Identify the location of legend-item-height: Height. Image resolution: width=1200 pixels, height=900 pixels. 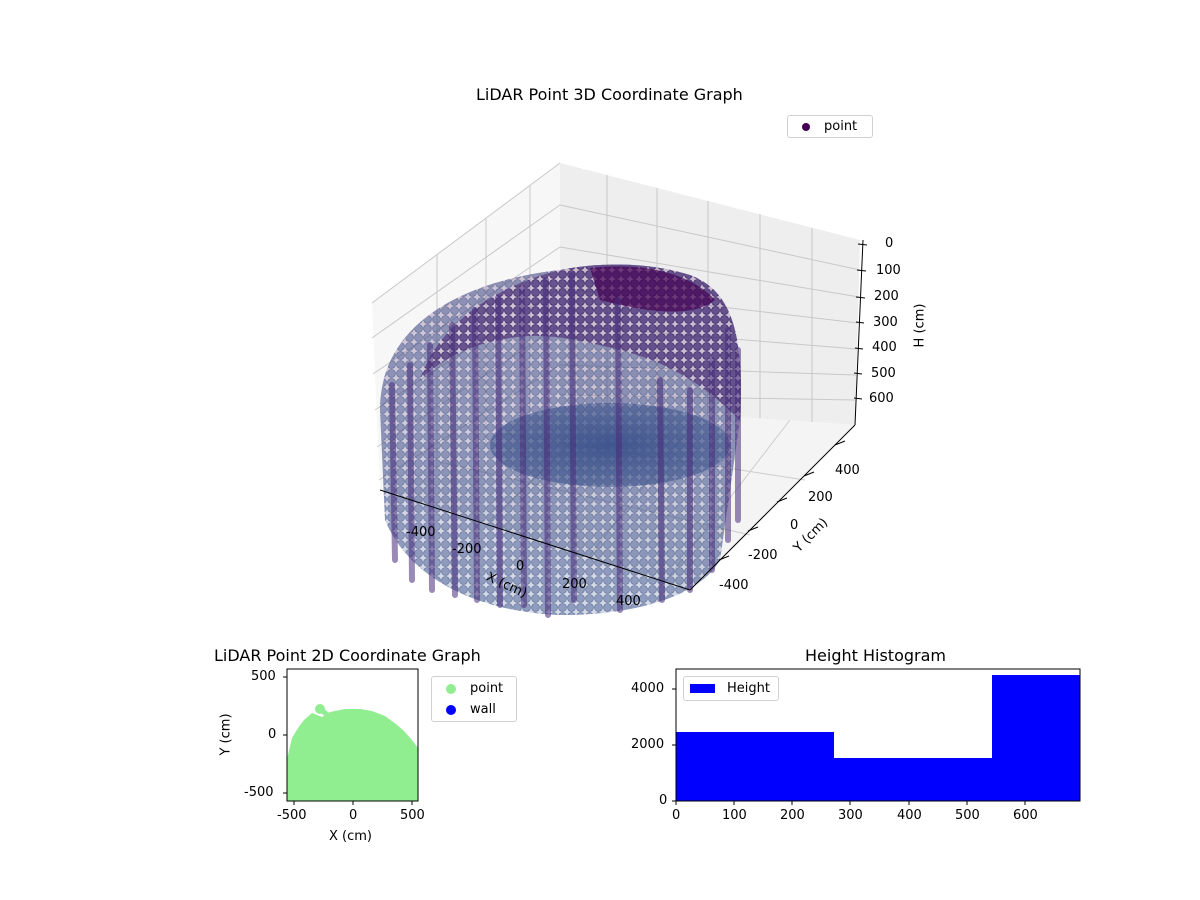
(731, 688).